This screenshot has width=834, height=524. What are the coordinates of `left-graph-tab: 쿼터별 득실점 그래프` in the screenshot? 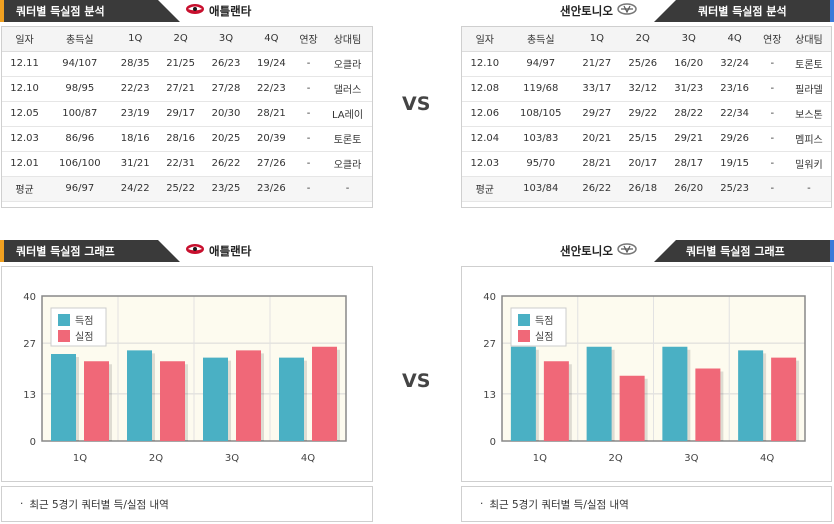 It's located at (79, 251).